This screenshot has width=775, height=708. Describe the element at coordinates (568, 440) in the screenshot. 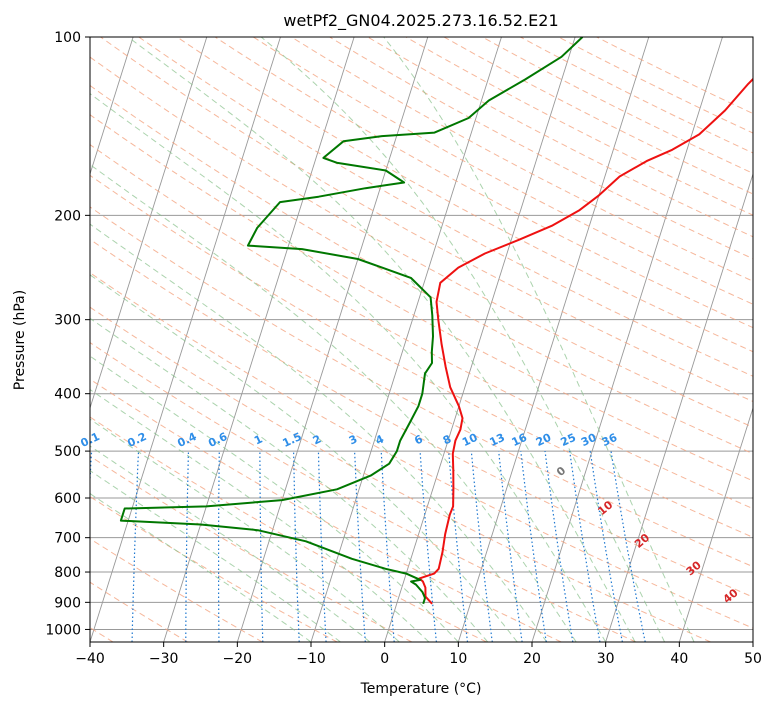

I see `mixing-ratio-label: 25` at that location.